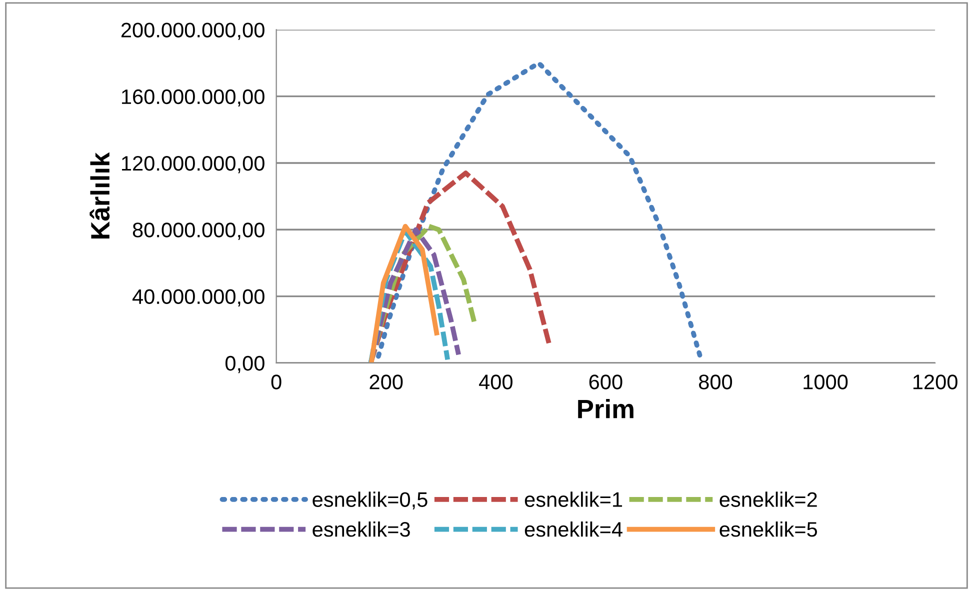 The image size is (973, 594). Describe the element at coordinates (198, 231) in the screenshot. I see `y-tick-label: 80.000.000,00` at that location.